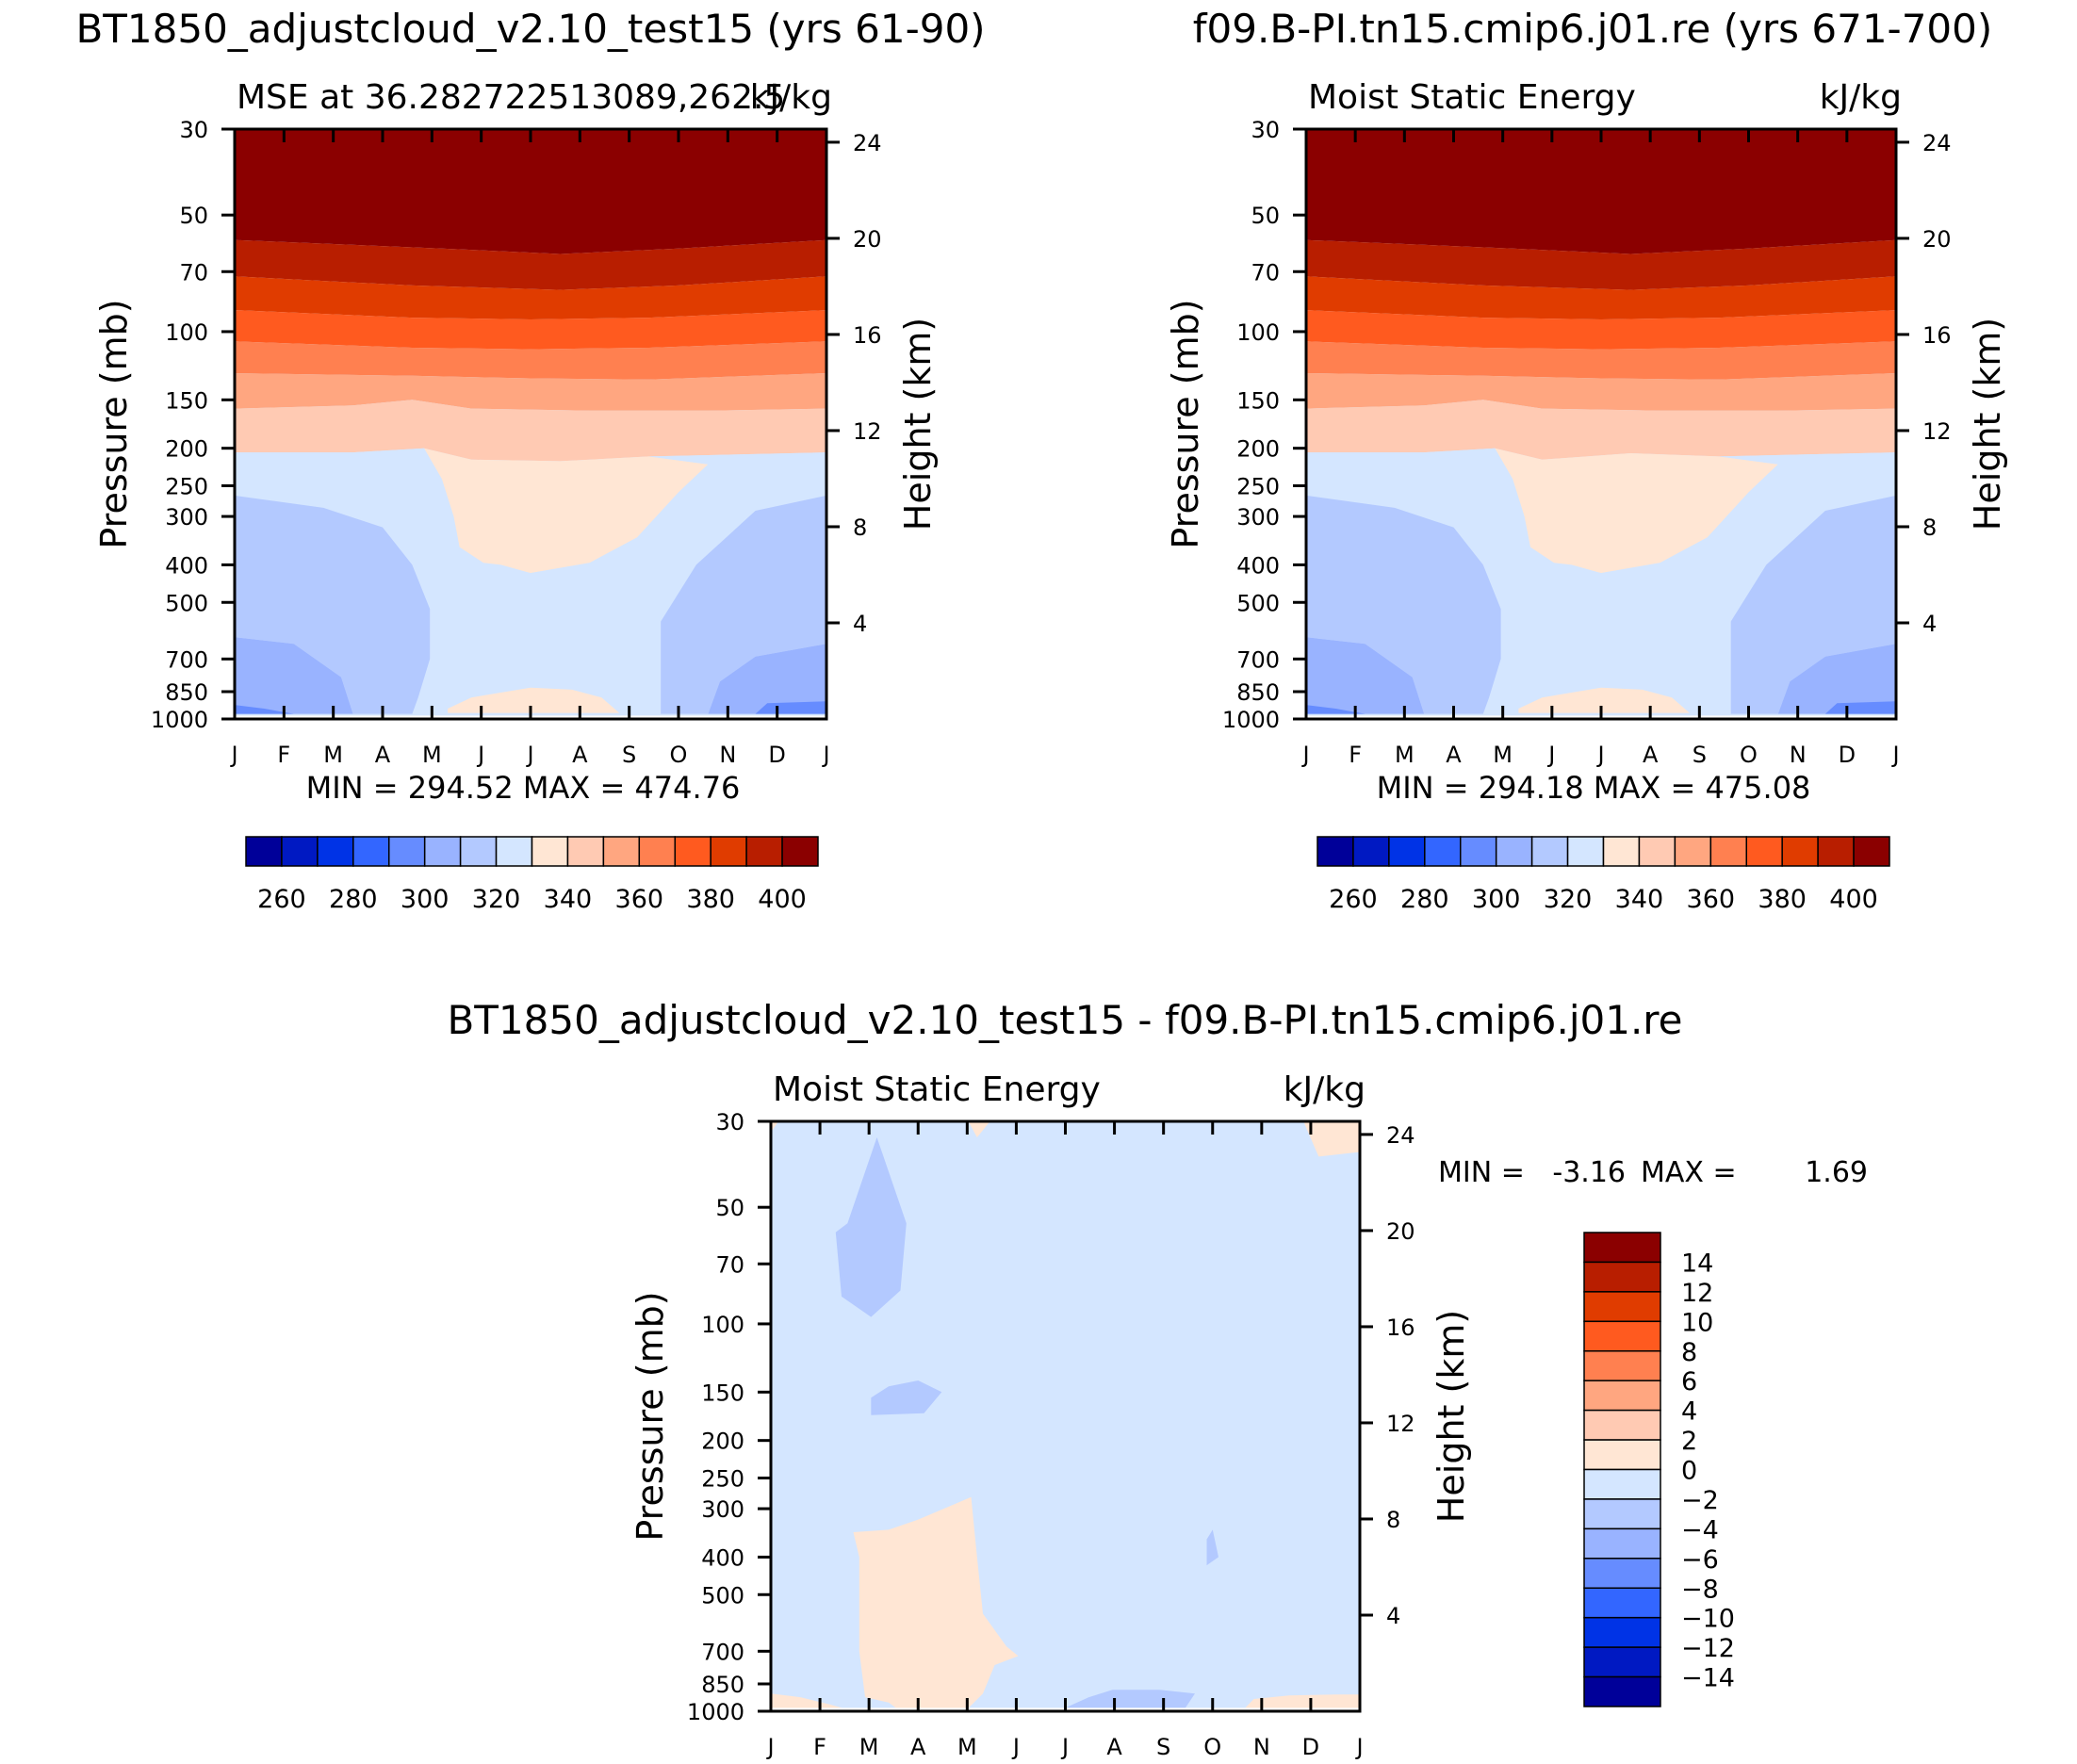 The height and width of the screenshot is (1764, 2077). I want to click on min-label: MIN =, so click(1481, 1173).